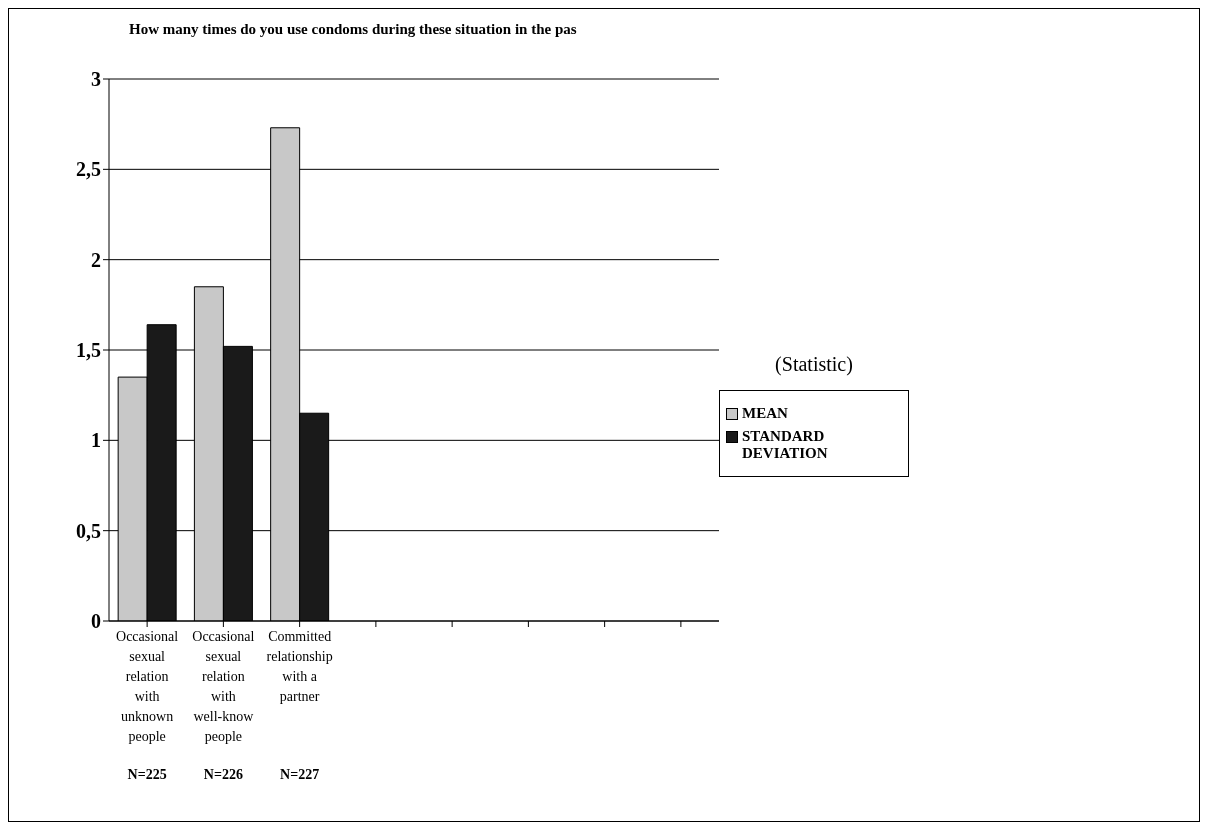  What do you see at coordinates (96, 621) in the screenshot?
I see `y-tick-label: 0` at bounding box center [96, 621].